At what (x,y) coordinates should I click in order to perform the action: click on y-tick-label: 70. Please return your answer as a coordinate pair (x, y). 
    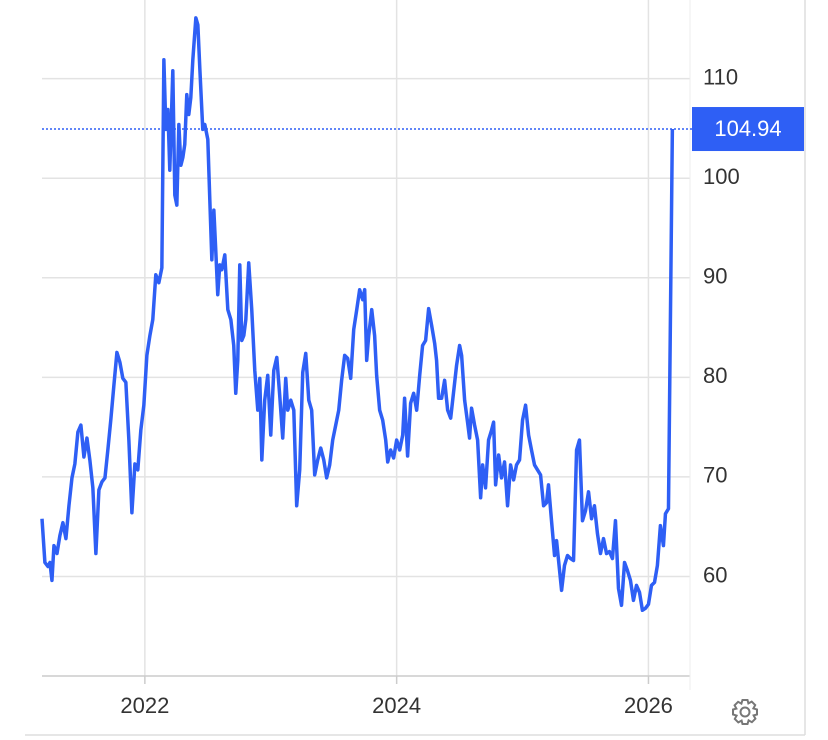
    Looking at the image, I should click on (715, 475).